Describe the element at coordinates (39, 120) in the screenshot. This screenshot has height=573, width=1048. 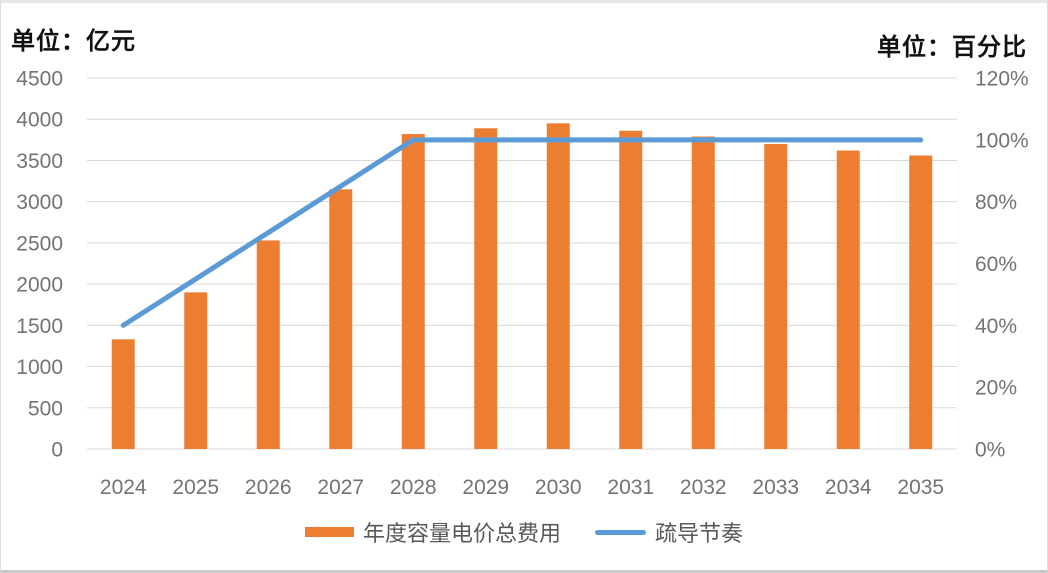
I see `left-axis-tick-4000: 4000` at that location.